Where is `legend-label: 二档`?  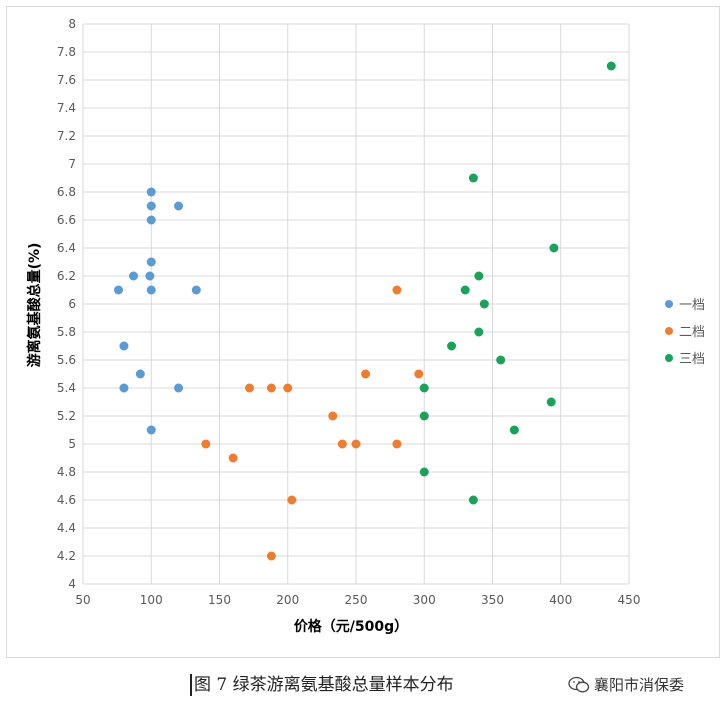
legend-label: 二档 is located at coordinates (692, 332).